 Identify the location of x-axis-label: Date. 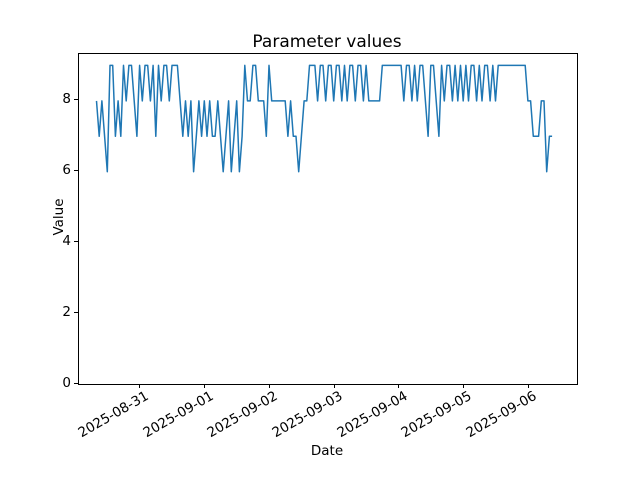
(327, 451).